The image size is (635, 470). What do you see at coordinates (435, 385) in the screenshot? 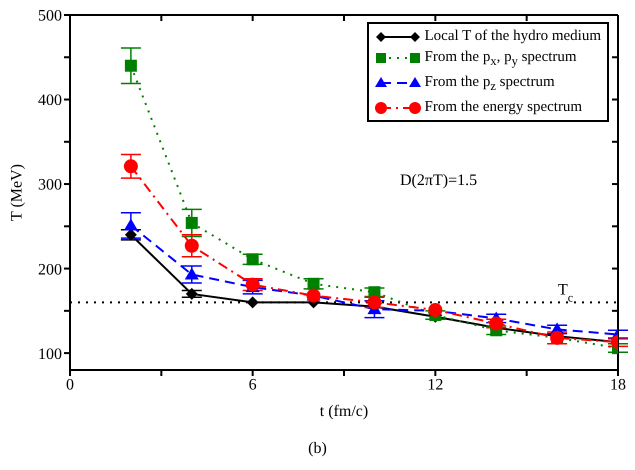
I see `x-tick-label: 12` at bounding box center [435, 385].